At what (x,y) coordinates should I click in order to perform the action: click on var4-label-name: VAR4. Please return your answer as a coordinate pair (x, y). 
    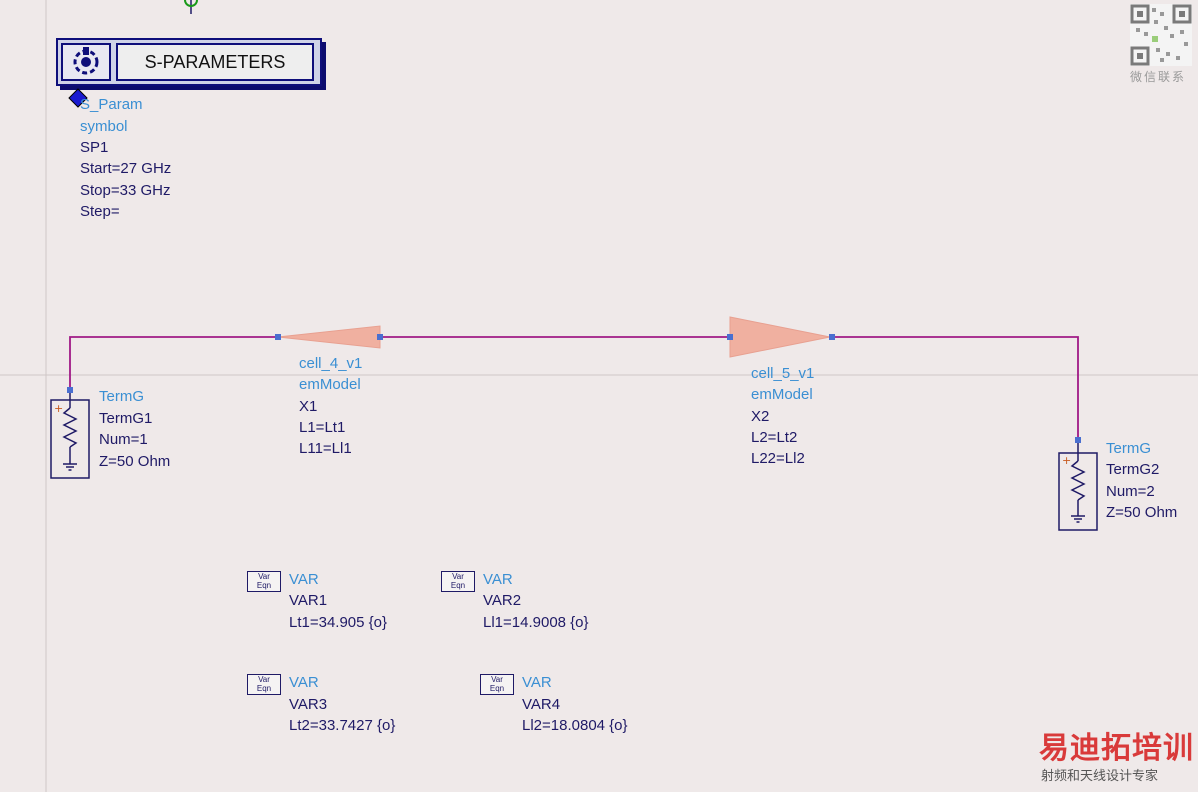
    Looking at the image, I should click on (541, 704).